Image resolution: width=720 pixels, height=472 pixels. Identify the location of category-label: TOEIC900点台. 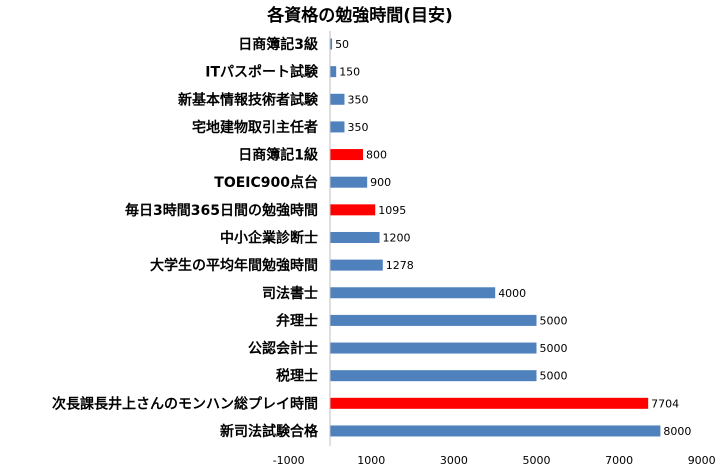
(266, 182).